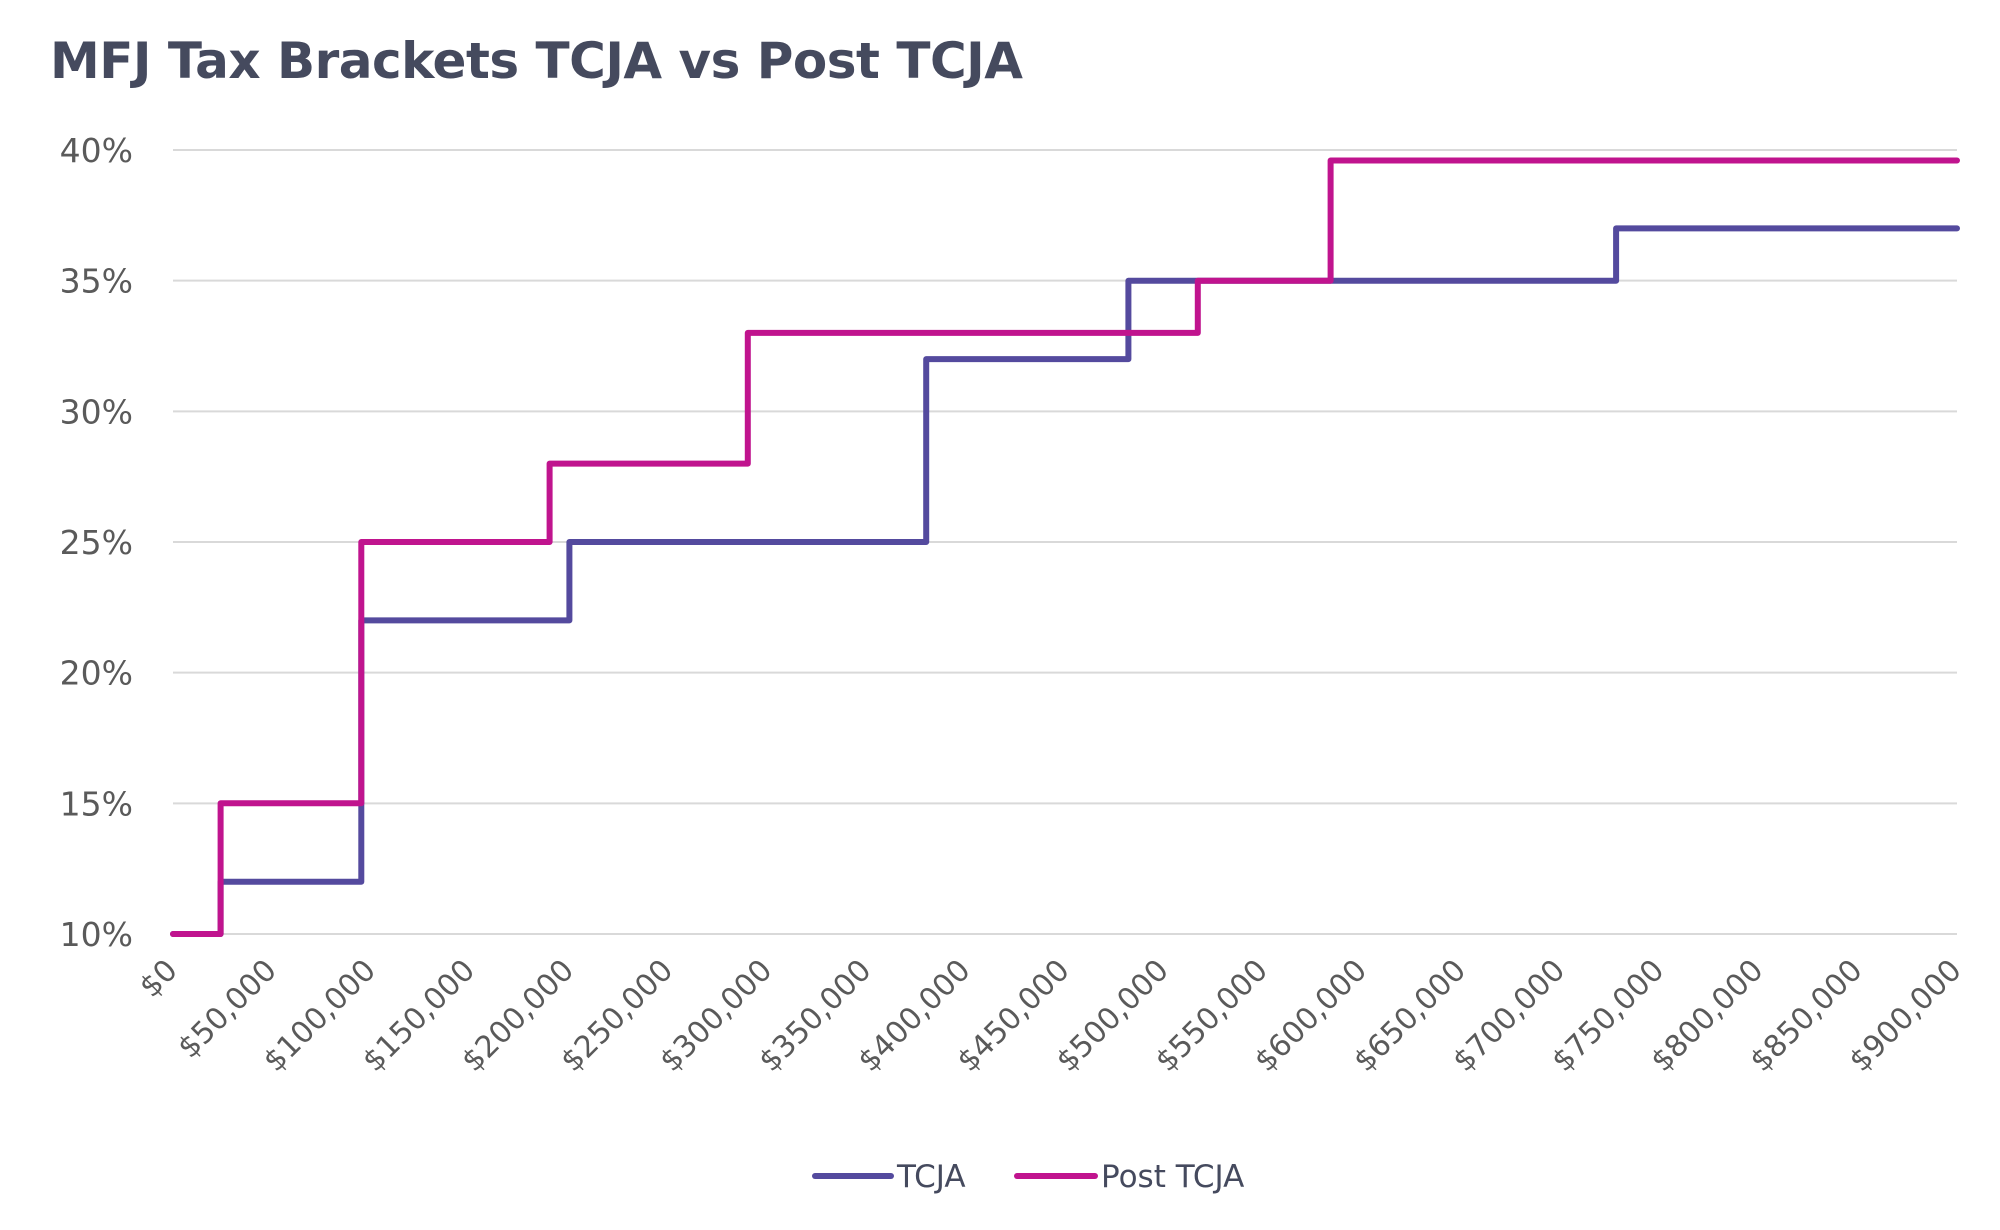  What do you see at coordinates (96, 150) in the screenshot?
I see `y-tick-label: 40%` at bounding box center [96, 150].